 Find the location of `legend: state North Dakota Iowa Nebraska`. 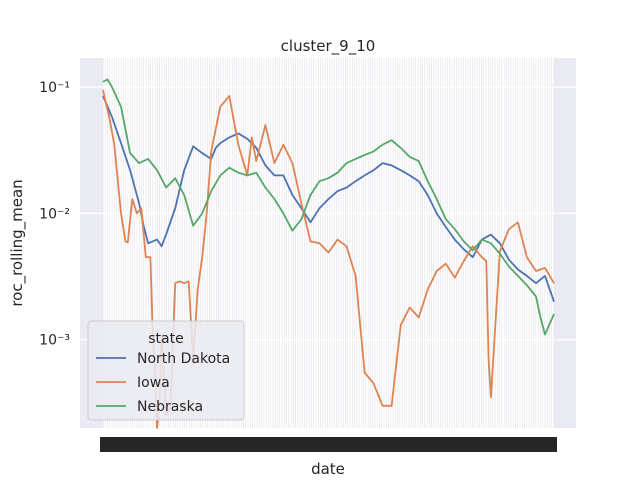

legend: state North Dakota Iowa Nebraska is located at coordinates (166, 370).